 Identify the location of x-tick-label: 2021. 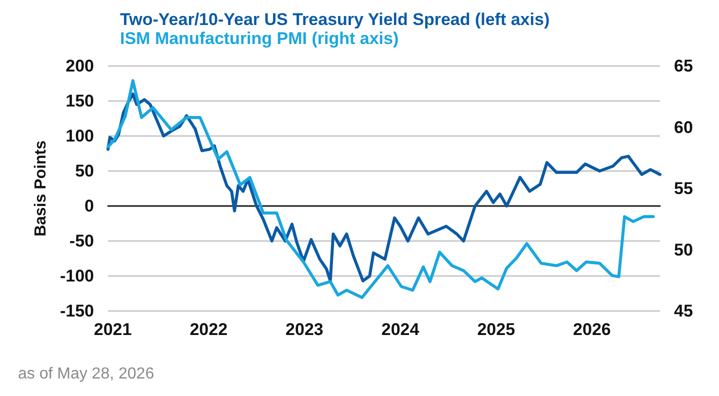
(113, 329).